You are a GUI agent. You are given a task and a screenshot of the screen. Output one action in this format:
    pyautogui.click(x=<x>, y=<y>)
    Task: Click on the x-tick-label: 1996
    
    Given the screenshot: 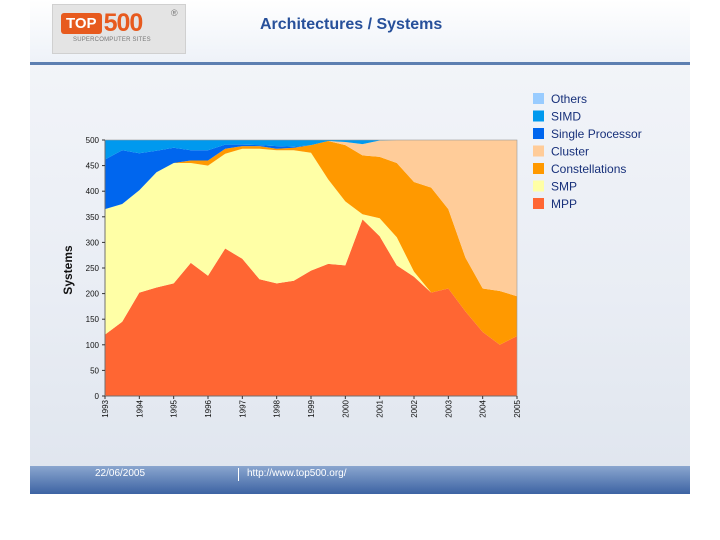 What is the action you would take?
    pyautogui.click(x=208, y=408)
    